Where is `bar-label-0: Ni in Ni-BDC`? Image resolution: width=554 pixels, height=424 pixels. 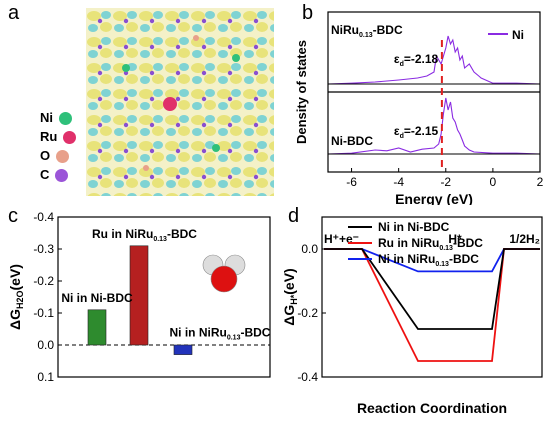
bar-label-0: Ni in Ni-BDC is located at coordinates (97, 298).